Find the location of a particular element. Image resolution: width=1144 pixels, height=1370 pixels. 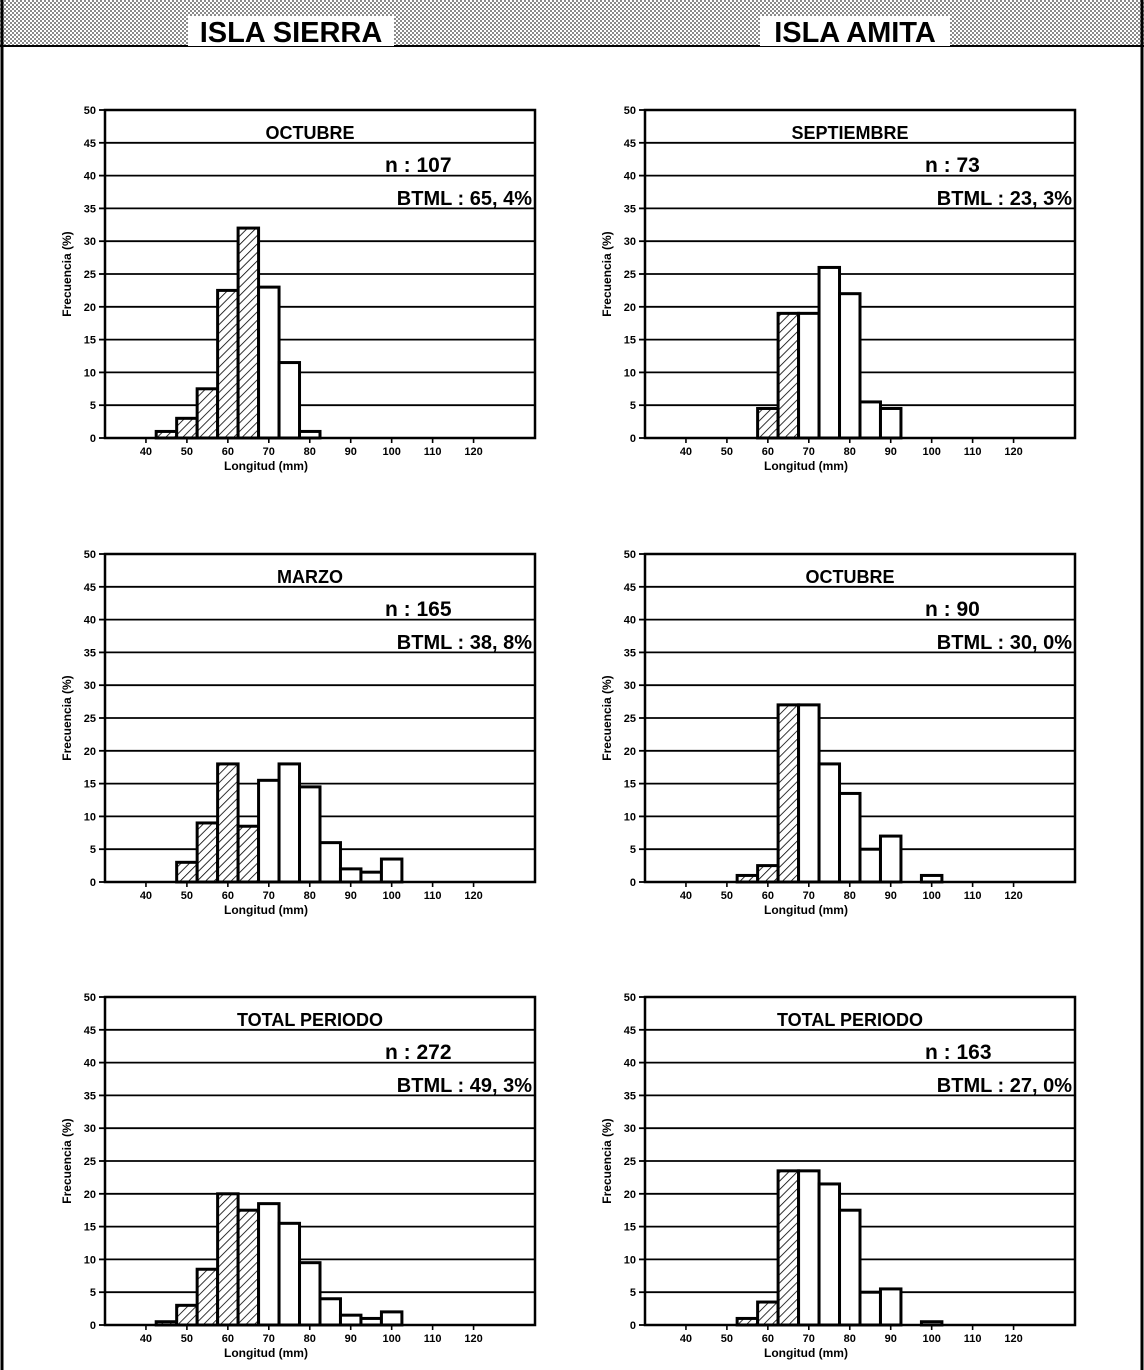

header-left-title: ISLA SIERRA is located at coordinates (291, 33).